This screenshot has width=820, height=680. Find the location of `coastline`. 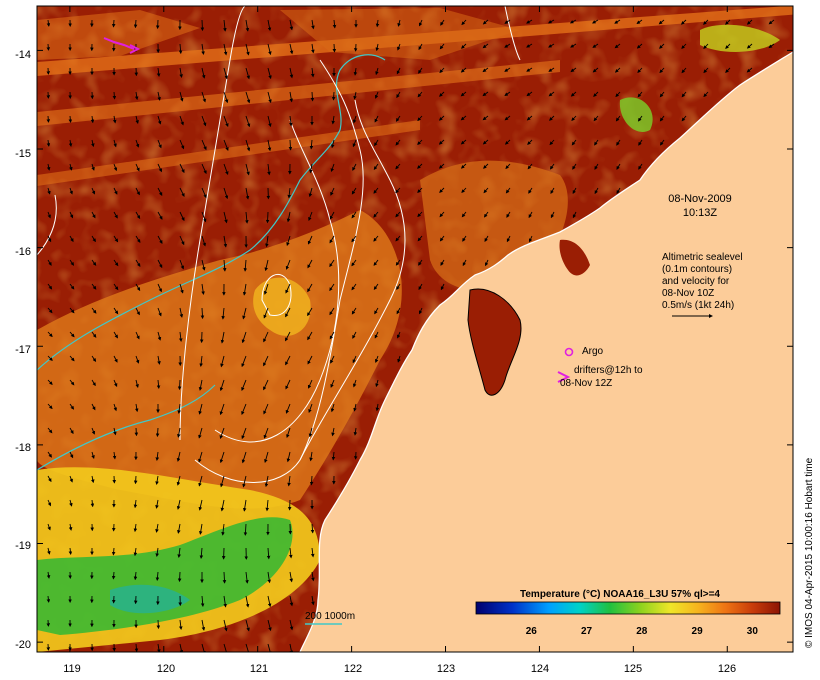

coastline is located at coordinates (494, 342).